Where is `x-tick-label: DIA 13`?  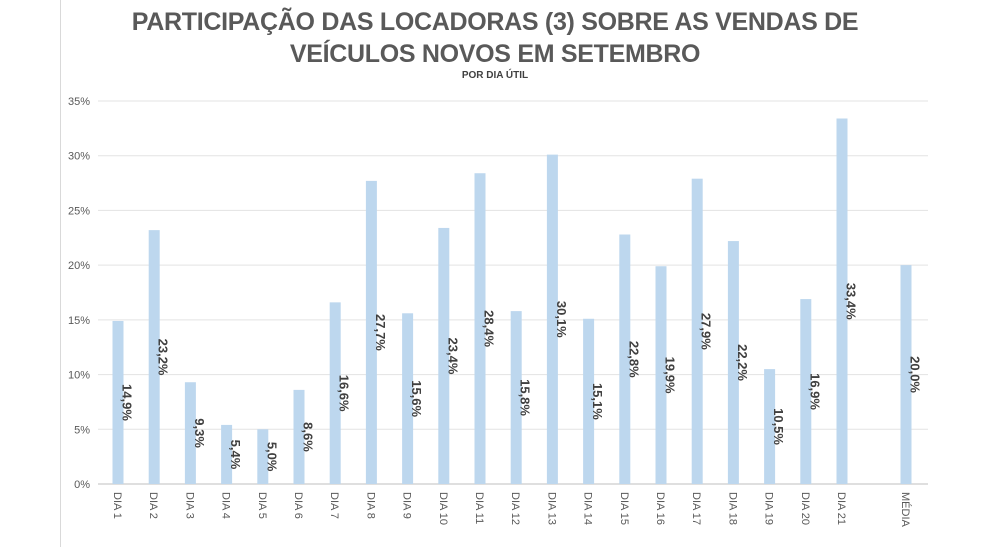
x-tick-label: DIA 13 is located at coordinates (551, 508).